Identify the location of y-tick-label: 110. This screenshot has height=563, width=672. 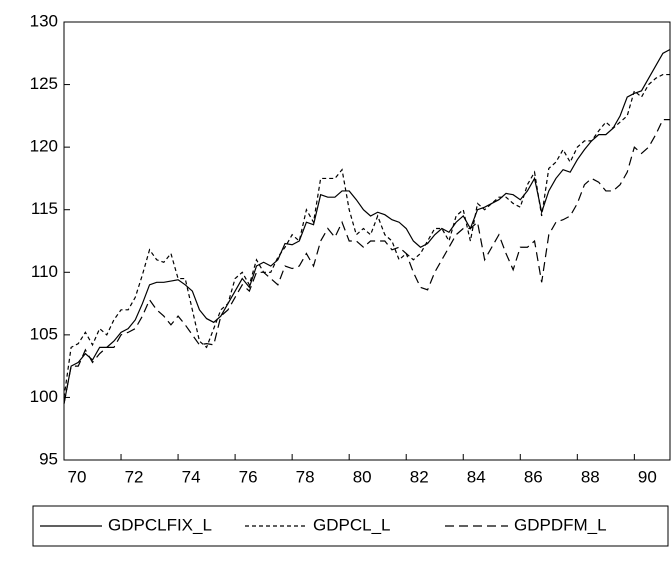
(44, 271).